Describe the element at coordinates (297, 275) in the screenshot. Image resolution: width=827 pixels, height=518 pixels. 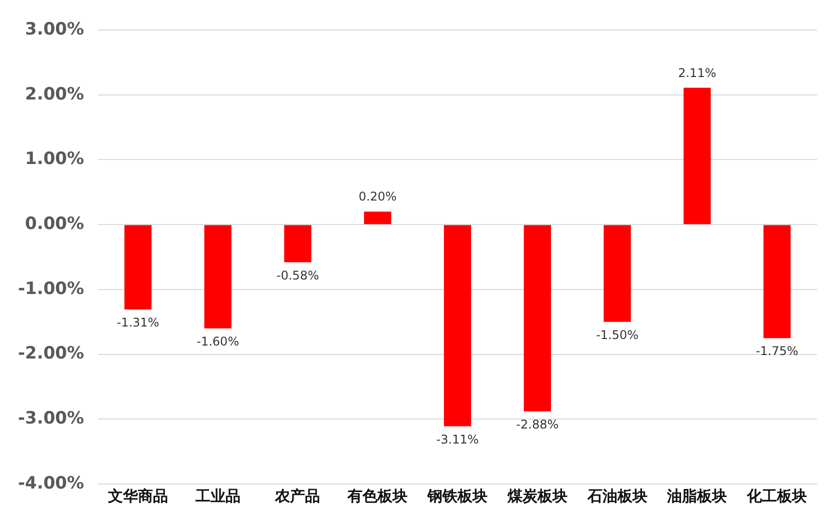
I see `data-label: -0.58%` at that location.